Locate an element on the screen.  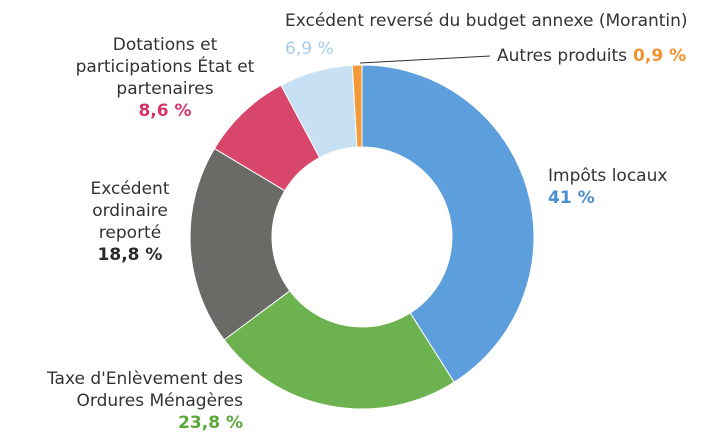
value-label: 23,8 % is located at coordinates (210, 423).